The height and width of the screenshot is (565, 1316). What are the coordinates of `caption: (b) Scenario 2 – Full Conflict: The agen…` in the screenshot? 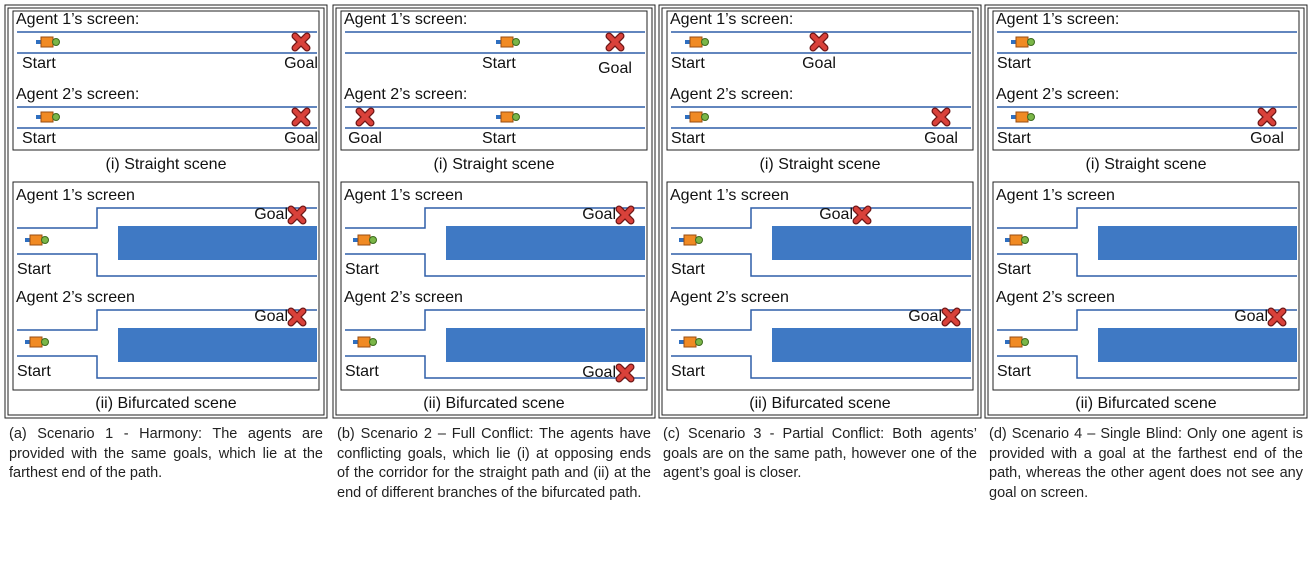 It's located at (494, 463).